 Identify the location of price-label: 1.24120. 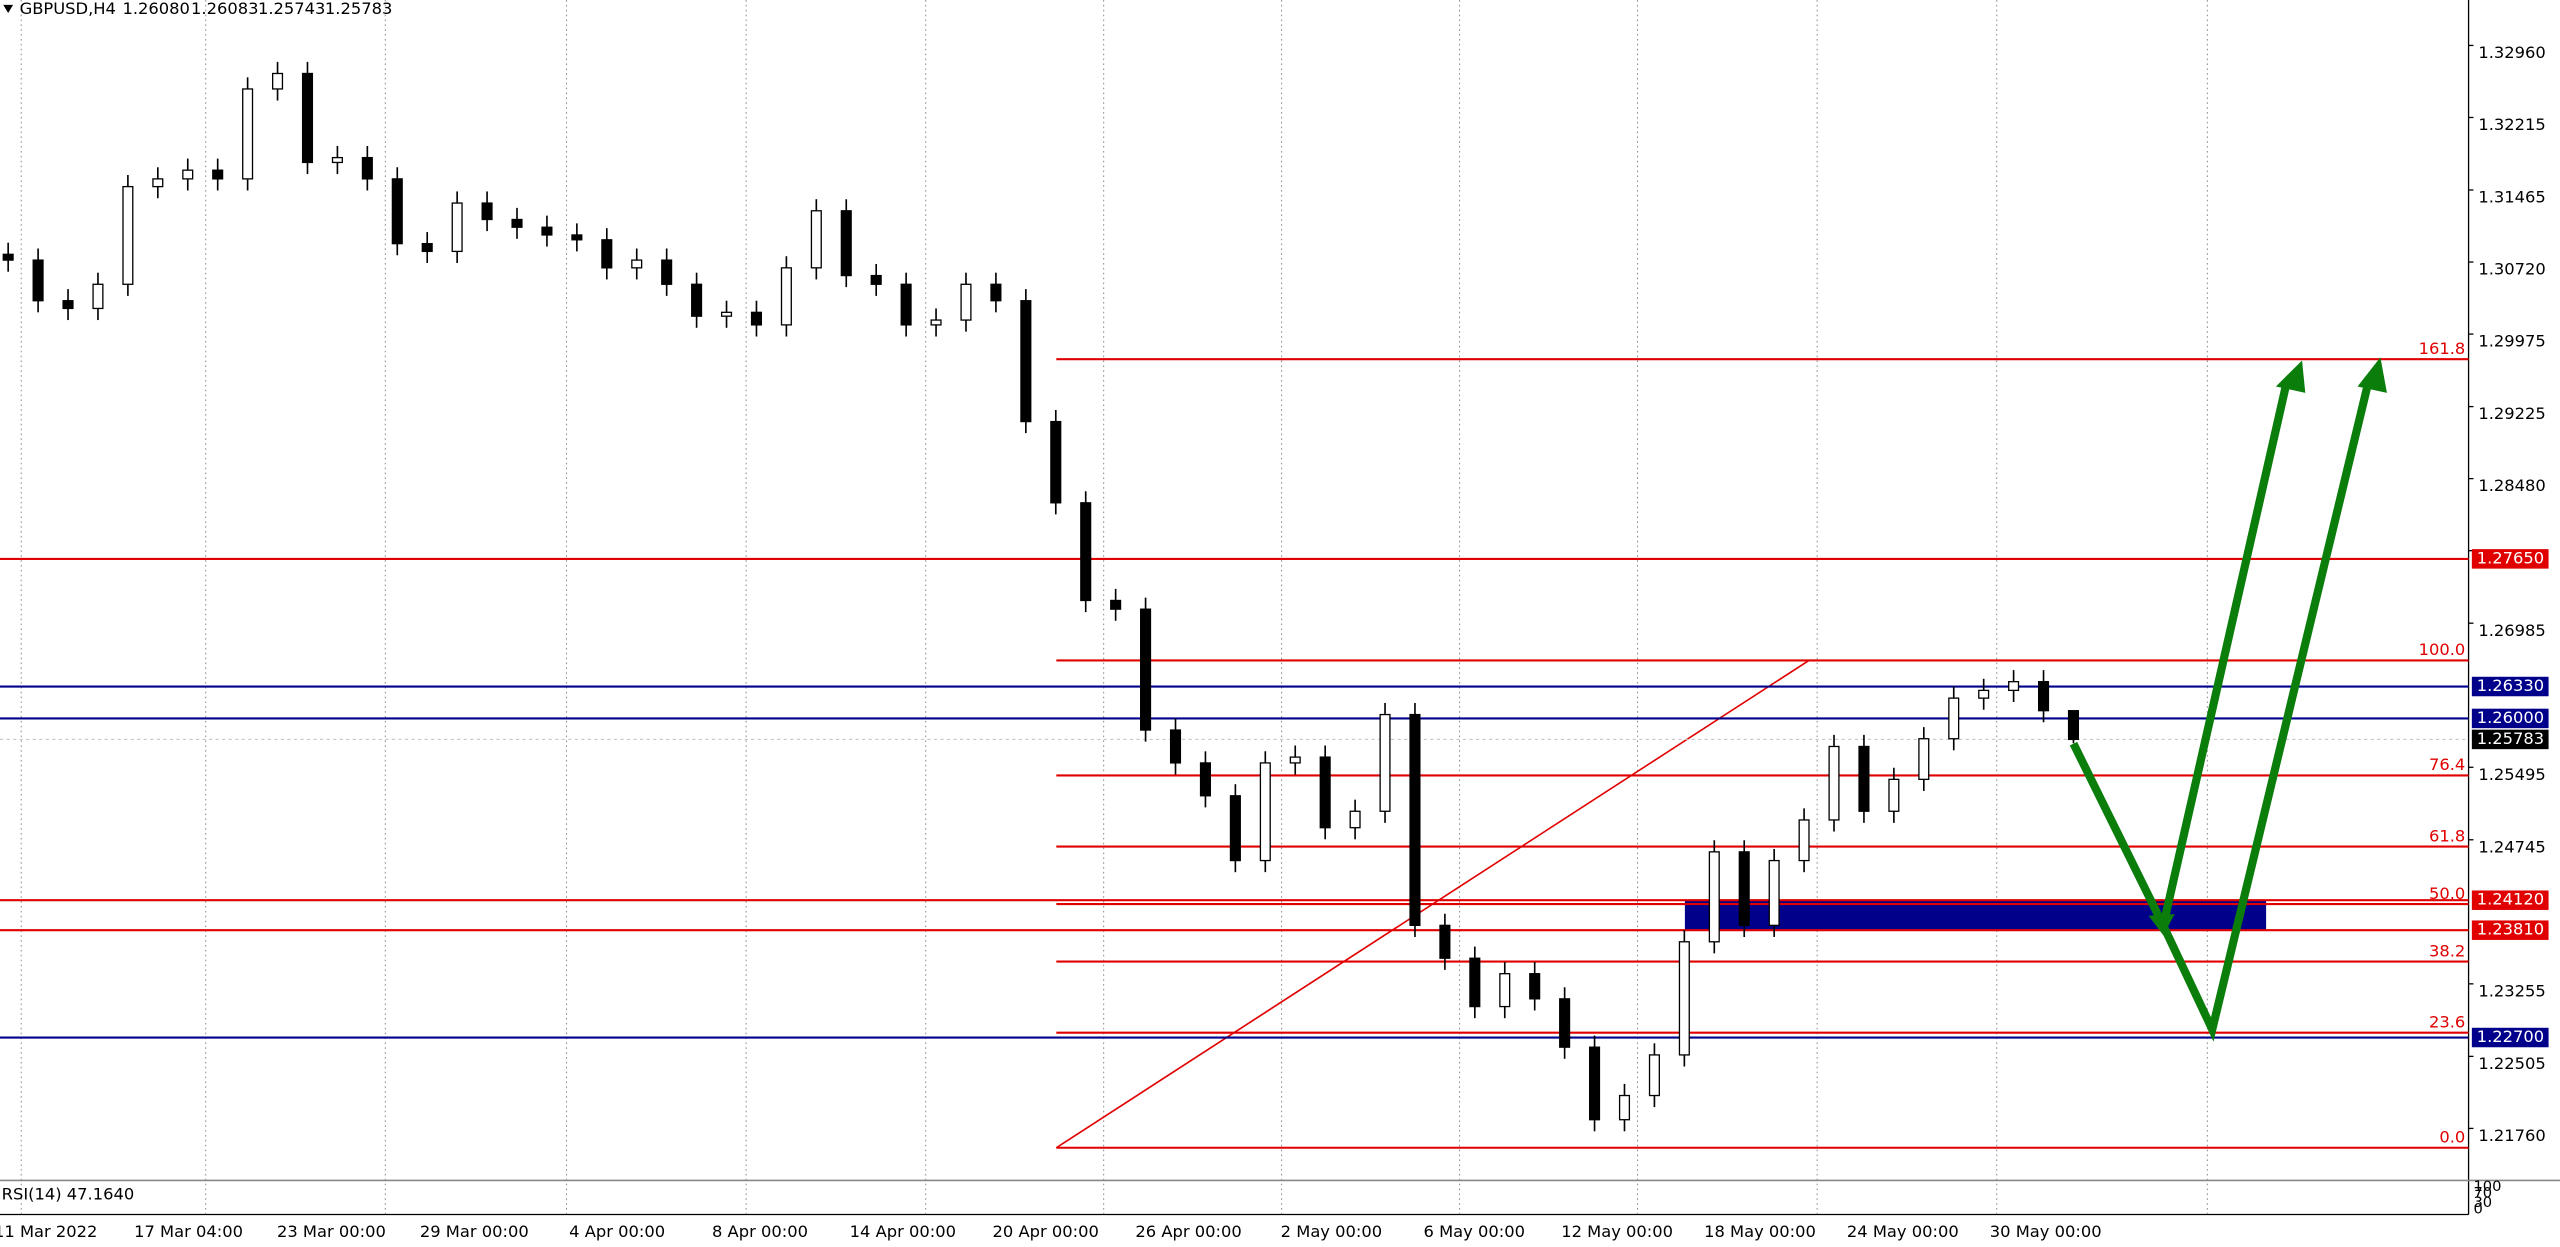
(2510, 899).